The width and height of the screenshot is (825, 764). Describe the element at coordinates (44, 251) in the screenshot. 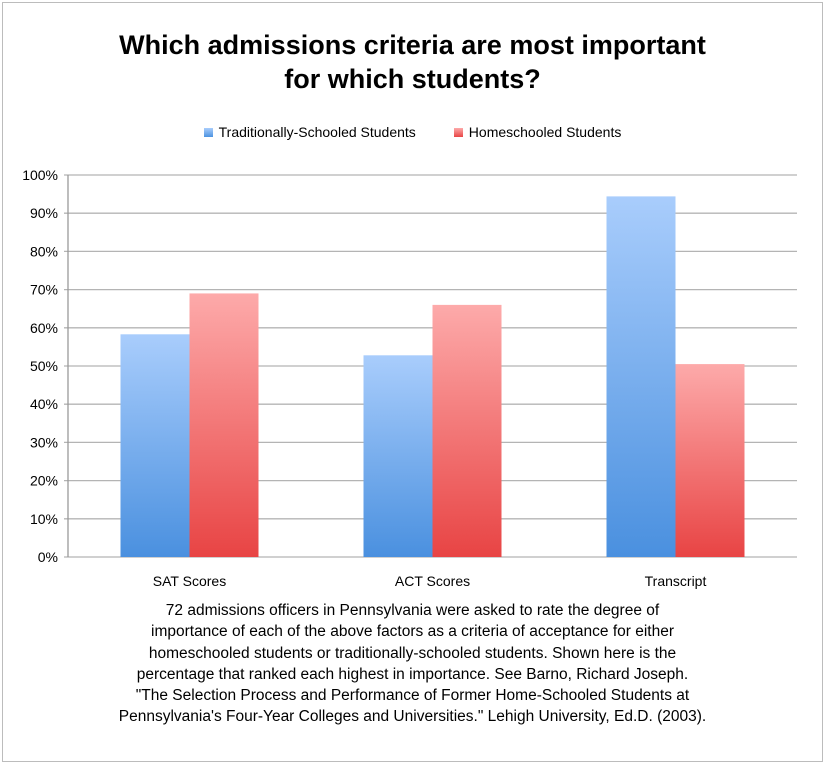

I see `y-tick-label: 80%` at that location.